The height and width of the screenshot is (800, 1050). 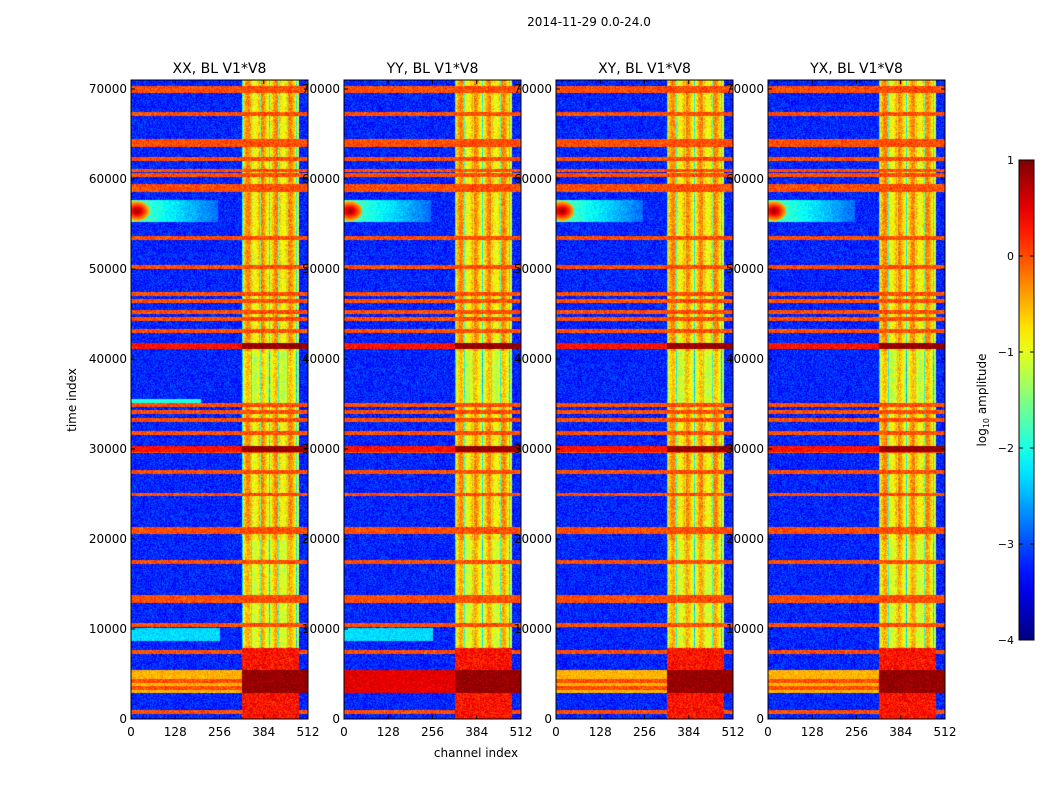 What do you see at coordinates (1006, 640) in the screenshot?
I see `colorbar-tick-label: −4` at bounding box center [1006, 640].